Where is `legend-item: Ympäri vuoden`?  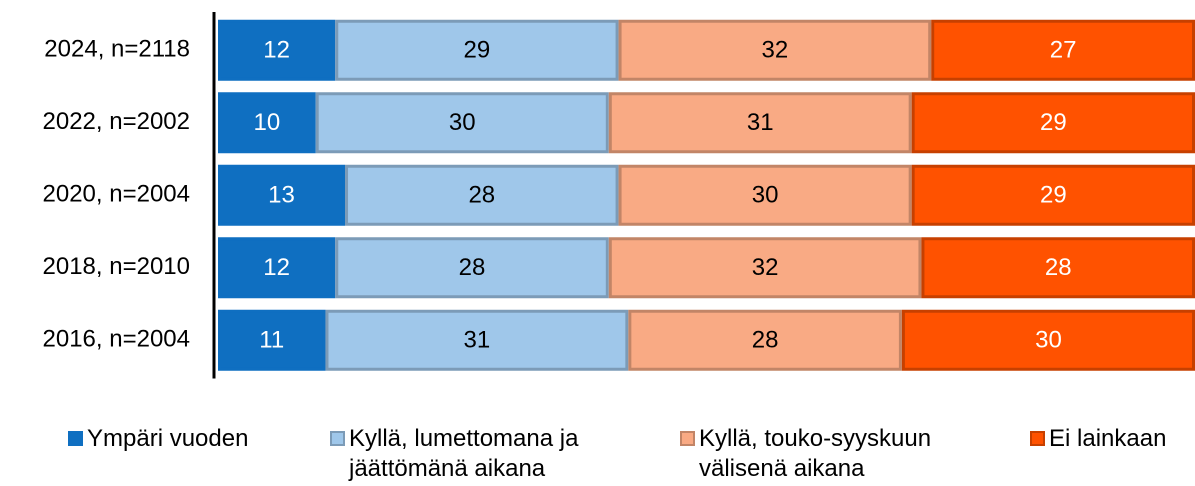
legend-item: Ympäri vuoden is located at coordinates (227, 439).